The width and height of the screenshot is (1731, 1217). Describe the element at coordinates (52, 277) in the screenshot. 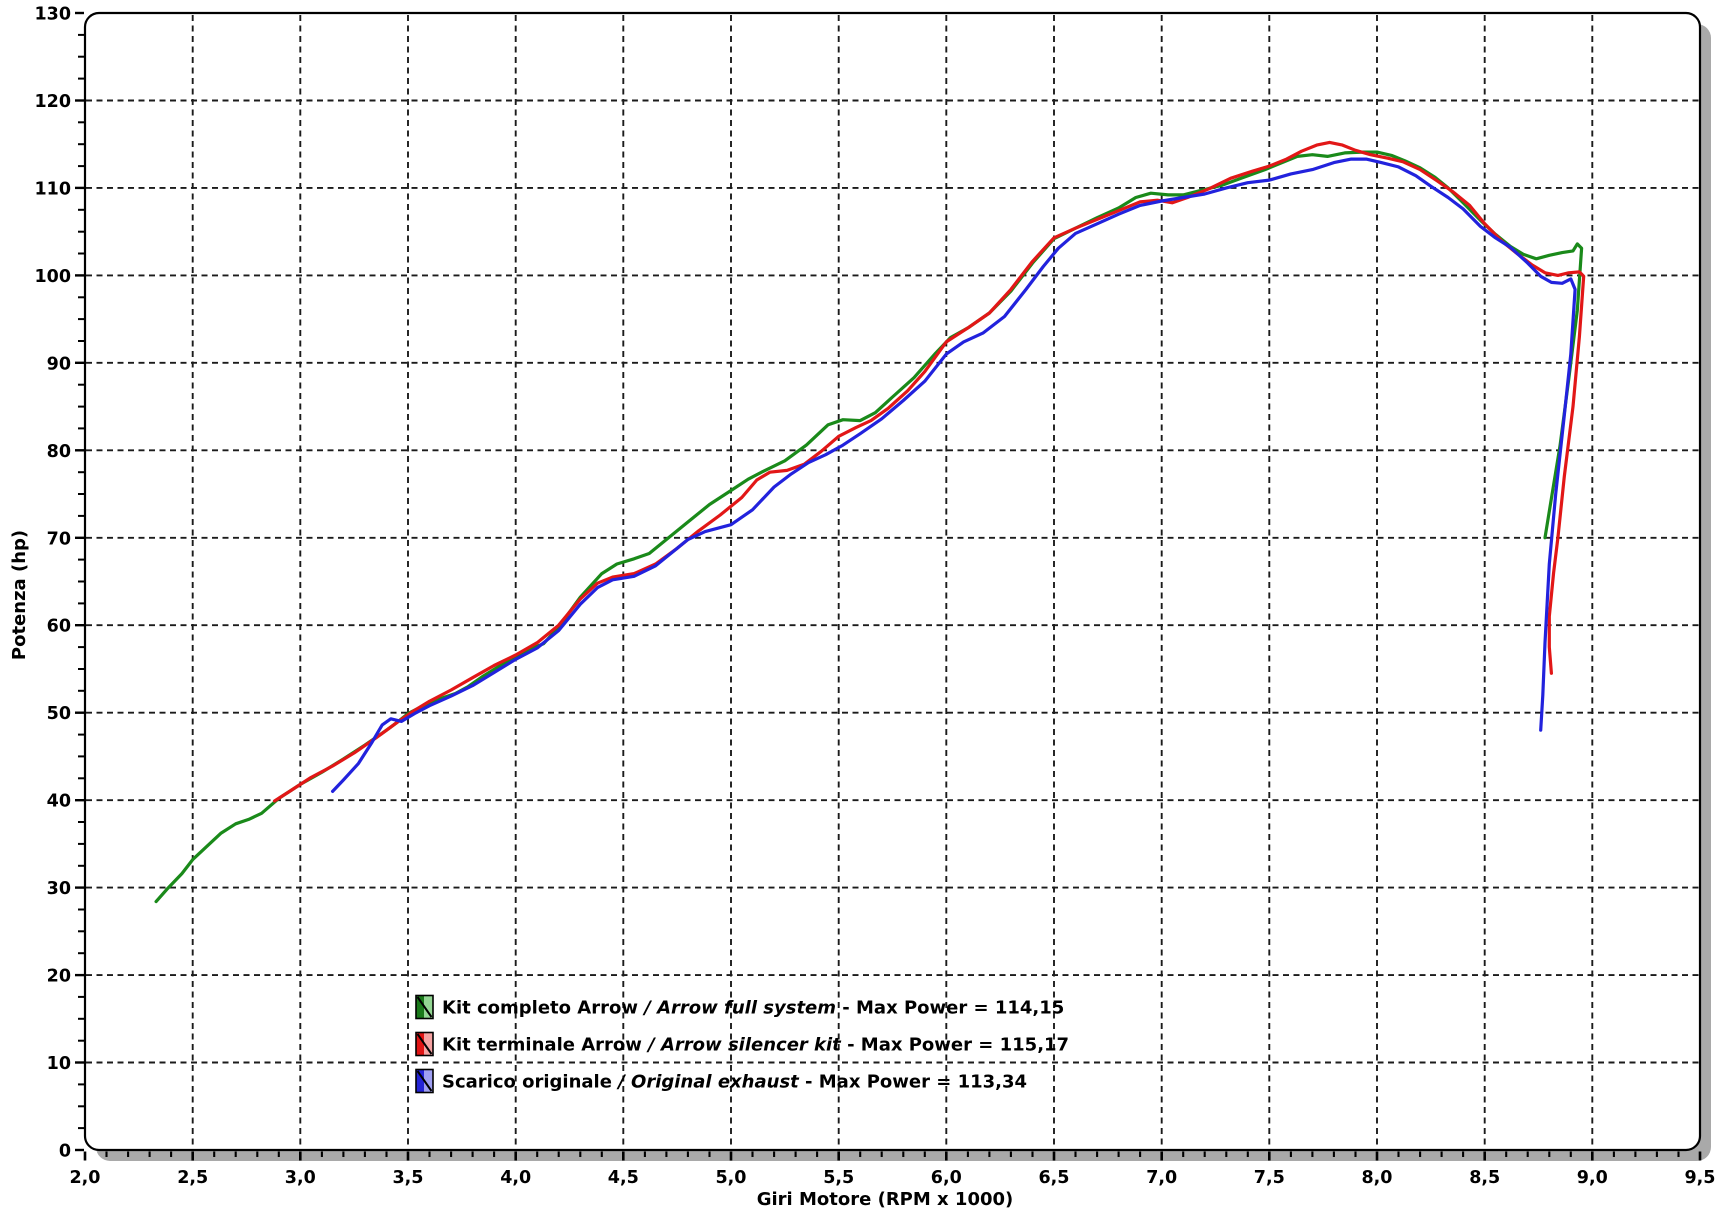

I see `y-tick-label: 100` at that location.